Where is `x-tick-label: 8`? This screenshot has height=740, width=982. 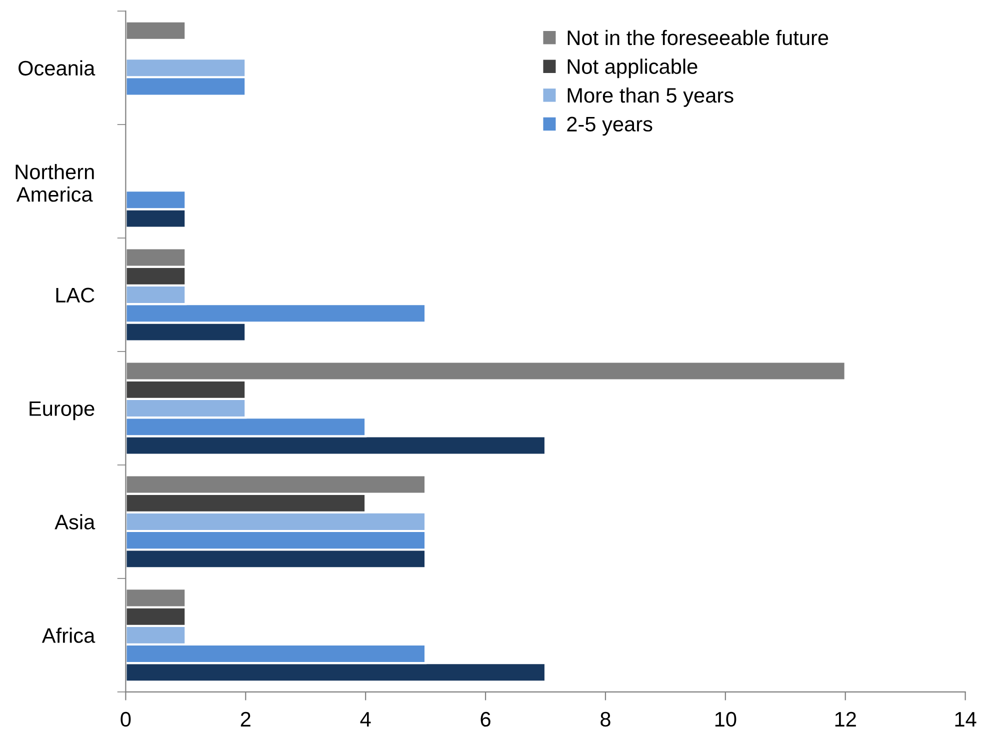
x-tick-label: 8 is located at coordinates (605, 719).